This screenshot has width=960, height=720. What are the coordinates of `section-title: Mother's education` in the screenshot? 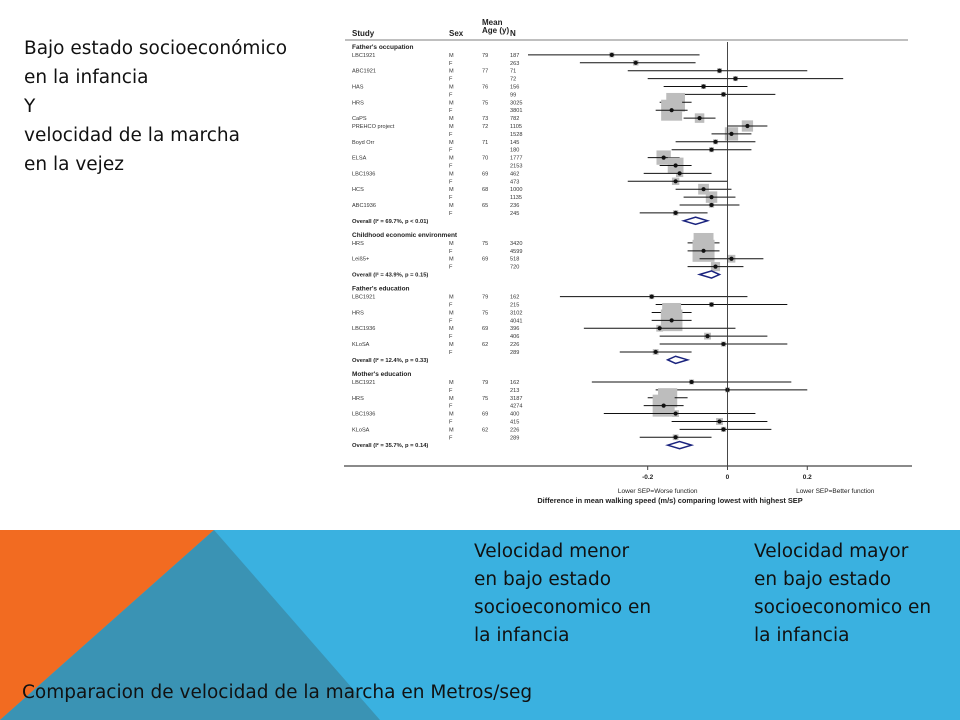 It's located at (381, 374).